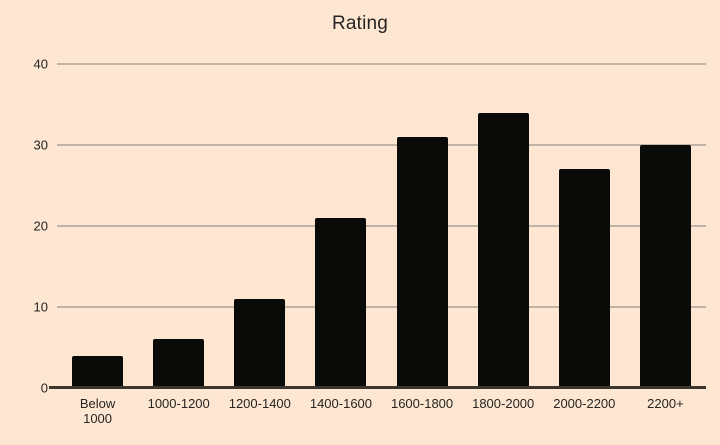 This screenshot has width=720, height=445. I want to click on x-axis-line, so click(377, 387).